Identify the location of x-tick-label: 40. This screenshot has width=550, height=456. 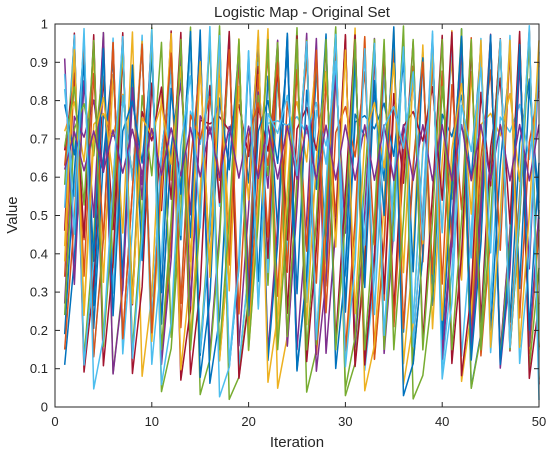
(442, 421).